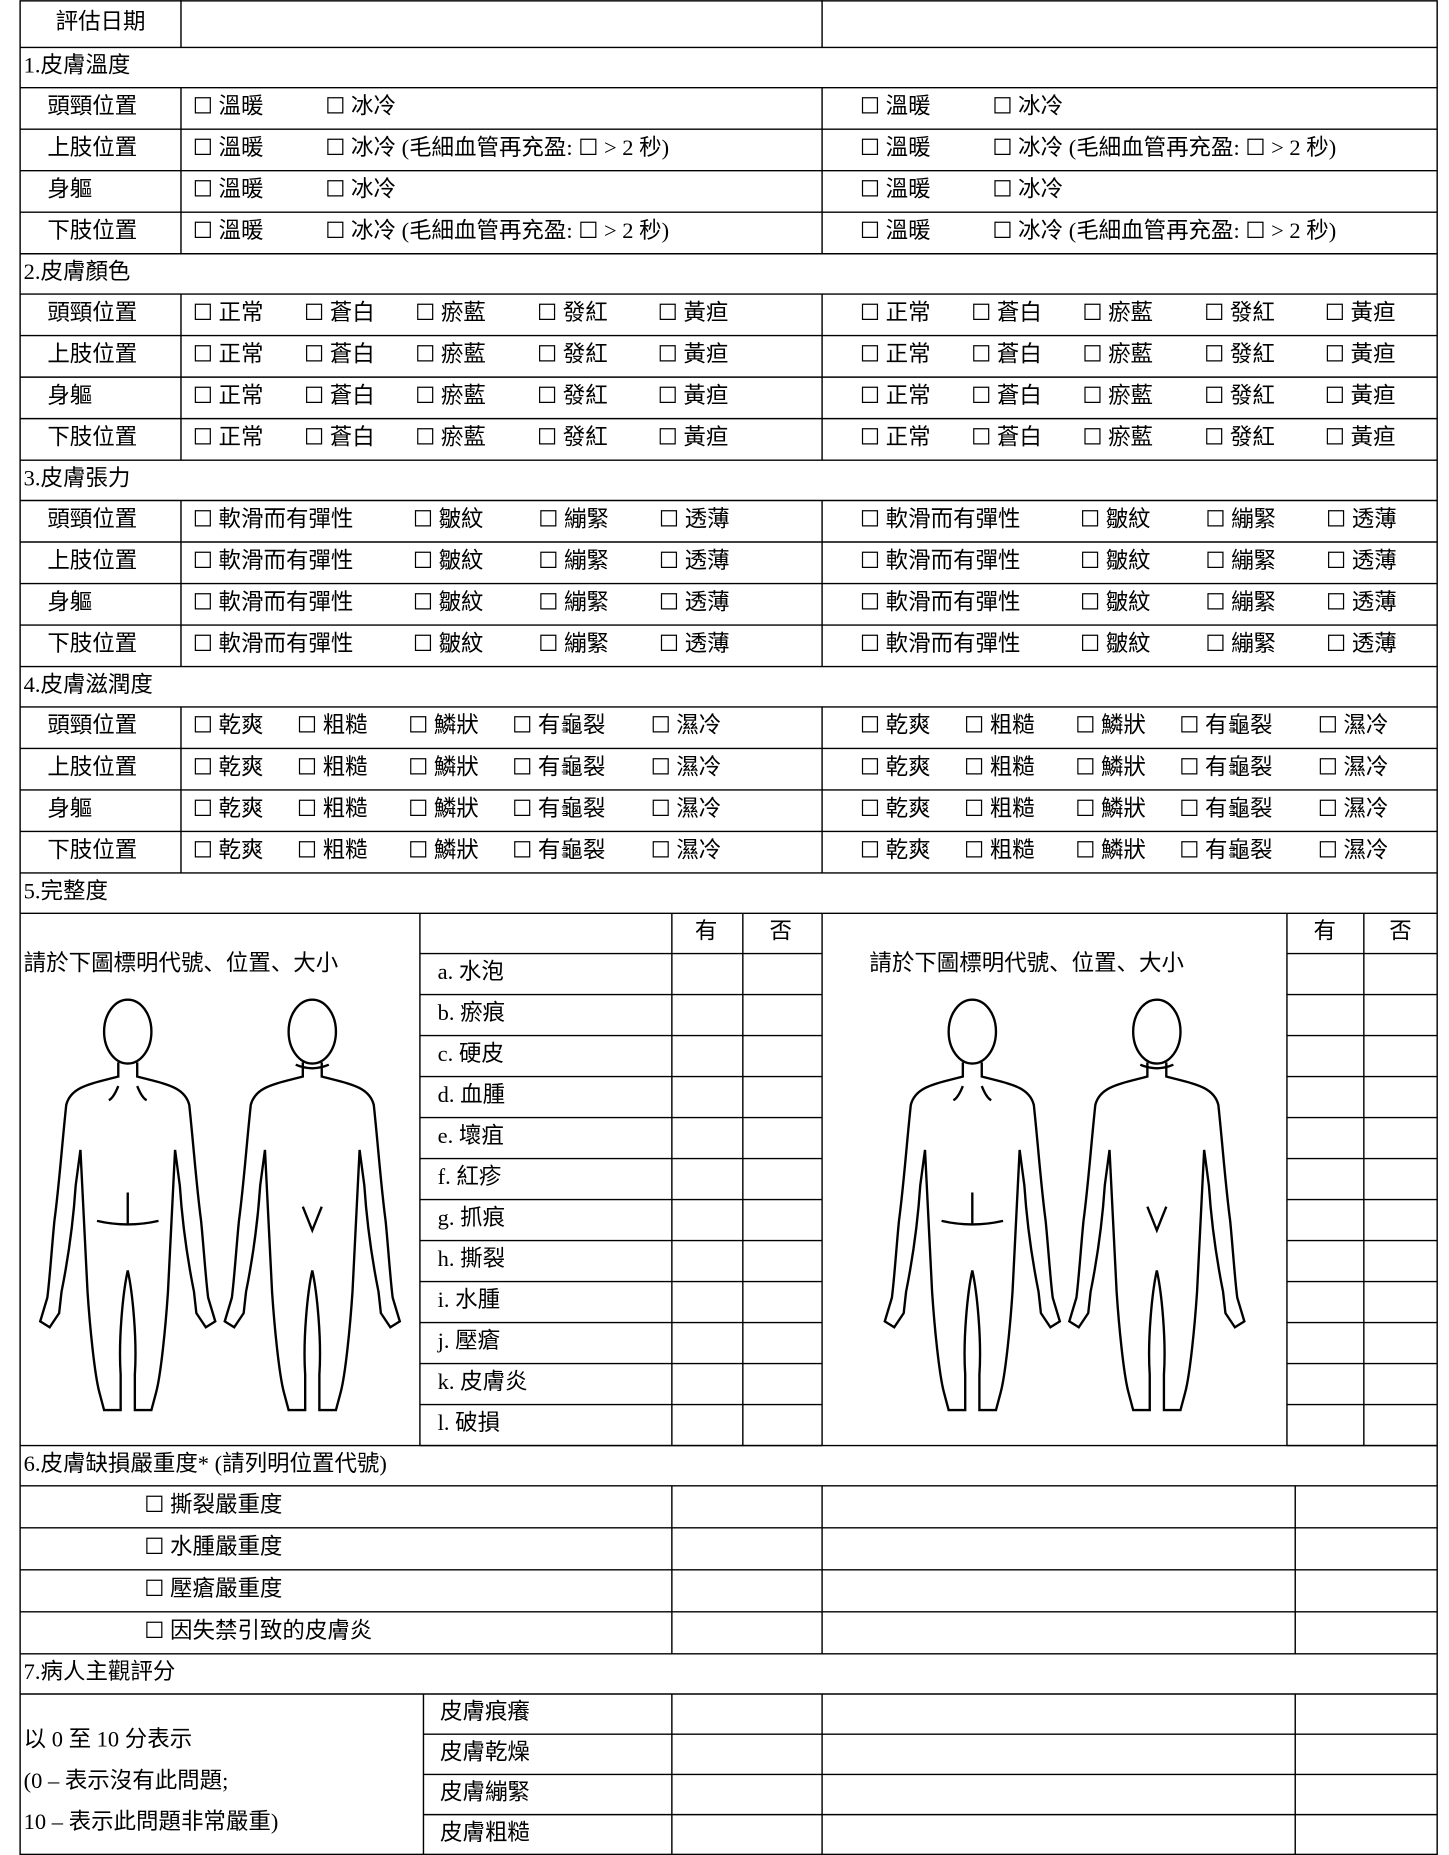  What do you see at coordinates (258, 1630) in the screenshot?
I see `item-label: ☐ 因失禁引致的皮膚炎` at bounding box center [258, 1630].